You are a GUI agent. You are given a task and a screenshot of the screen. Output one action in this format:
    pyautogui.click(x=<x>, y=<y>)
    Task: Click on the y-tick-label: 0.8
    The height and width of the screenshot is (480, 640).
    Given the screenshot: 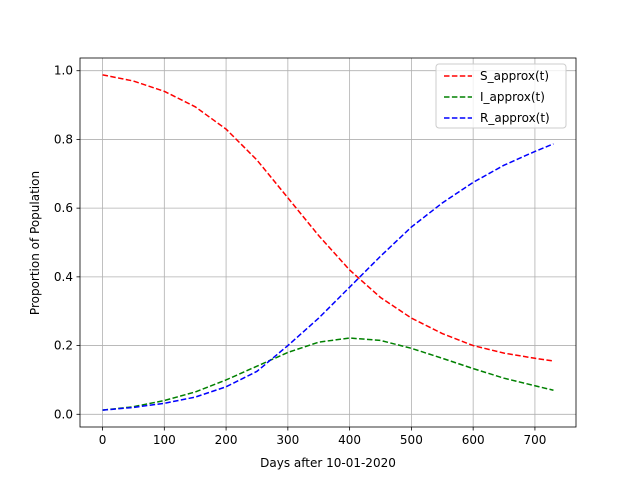 What is the action you would take?
    pyautogui.click(x=63, y=139)
    